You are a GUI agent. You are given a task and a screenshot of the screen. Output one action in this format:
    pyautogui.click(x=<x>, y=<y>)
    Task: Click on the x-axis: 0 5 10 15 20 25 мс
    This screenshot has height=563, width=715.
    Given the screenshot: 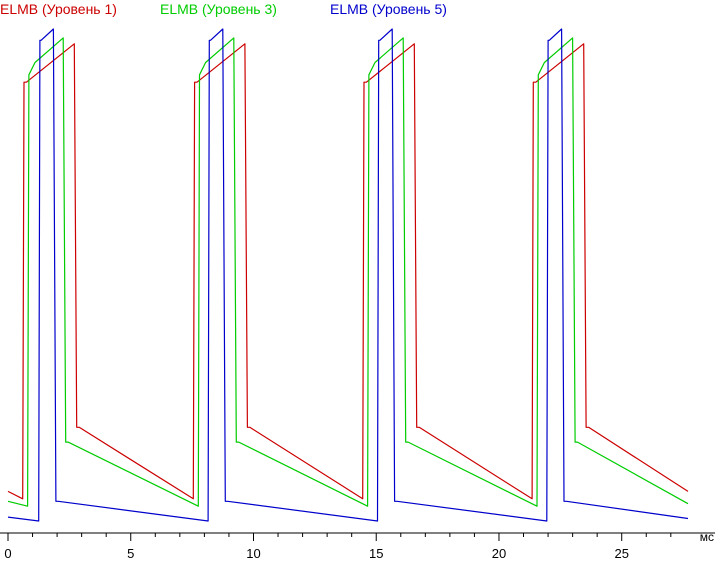 What is the action you would take?
    pyautogui.click(x=357, y=545)
    